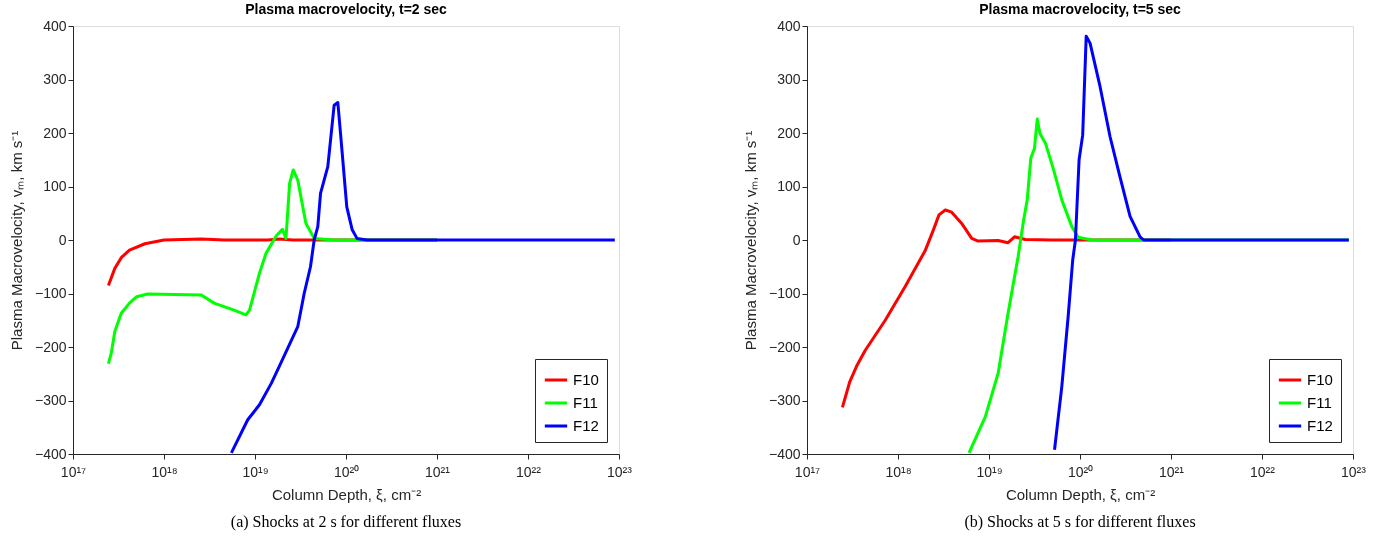 This screenshot has height=558, width=1387. What do you see at coordinates (346, 522) in the screenshot?
I see `text: (a) Shocks at 2 s for different fluxes` at bounding box center [346, 522].